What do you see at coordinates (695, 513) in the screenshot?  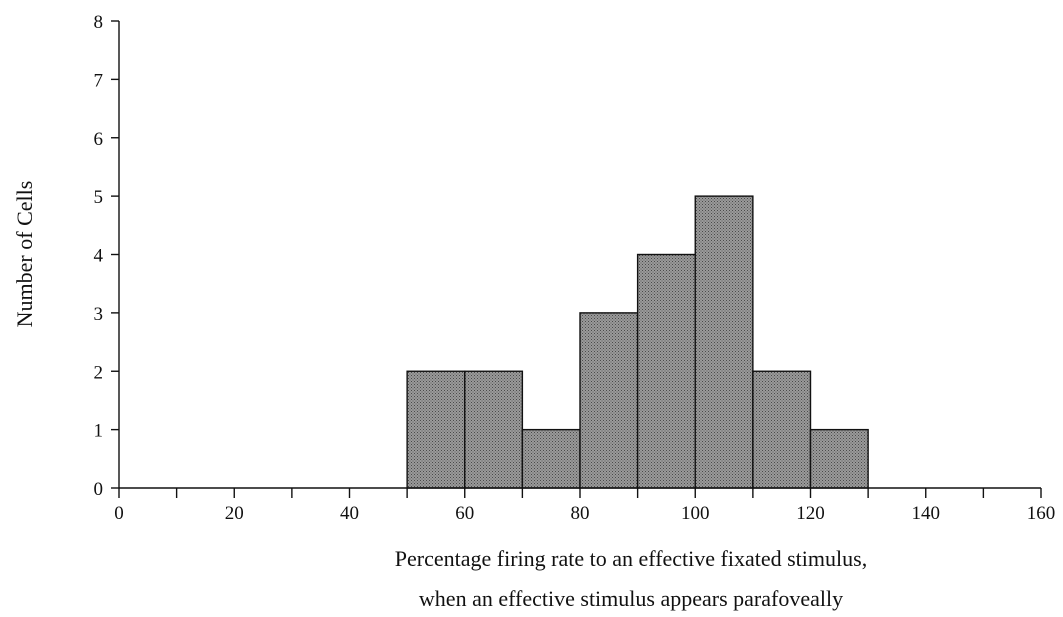 I see `x-tick-label-100: 100` at bounding box center [695, 513].